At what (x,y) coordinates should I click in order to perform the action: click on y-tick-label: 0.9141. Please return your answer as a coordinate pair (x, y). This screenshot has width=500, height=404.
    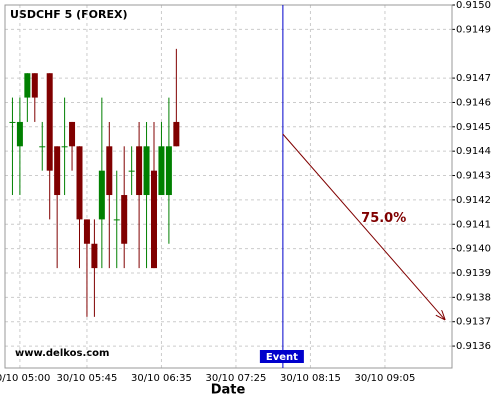
    Looking at the image, I should click on (473, 224).